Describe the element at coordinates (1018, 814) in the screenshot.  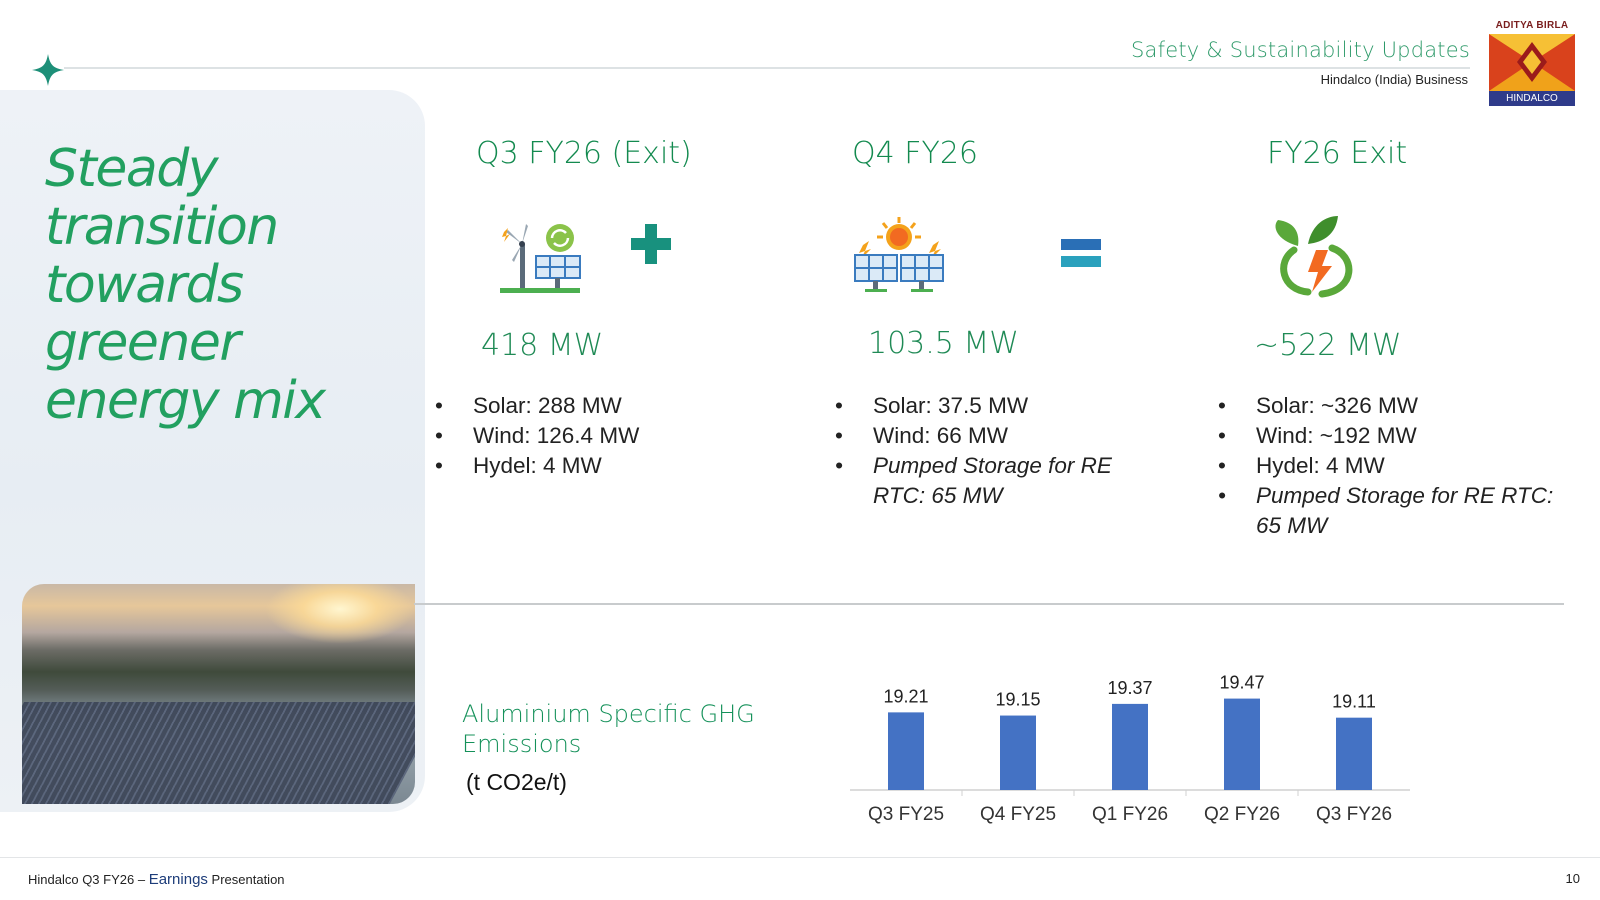
I see `x-tick-label: Q4 FY25` at that location.